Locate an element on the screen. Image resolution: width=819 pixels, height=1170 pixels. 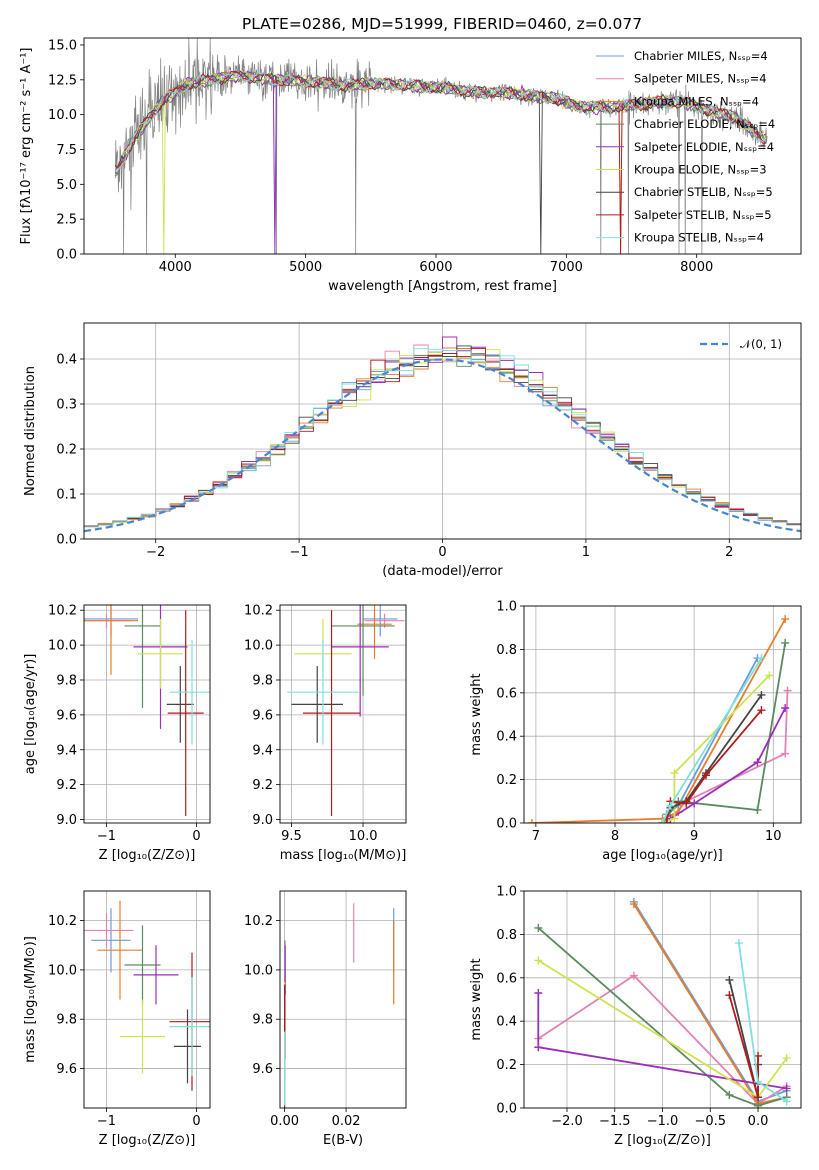
y-axis-label: mass [log₁₀(M/M⊙)] is located at coordinates (30, 999).